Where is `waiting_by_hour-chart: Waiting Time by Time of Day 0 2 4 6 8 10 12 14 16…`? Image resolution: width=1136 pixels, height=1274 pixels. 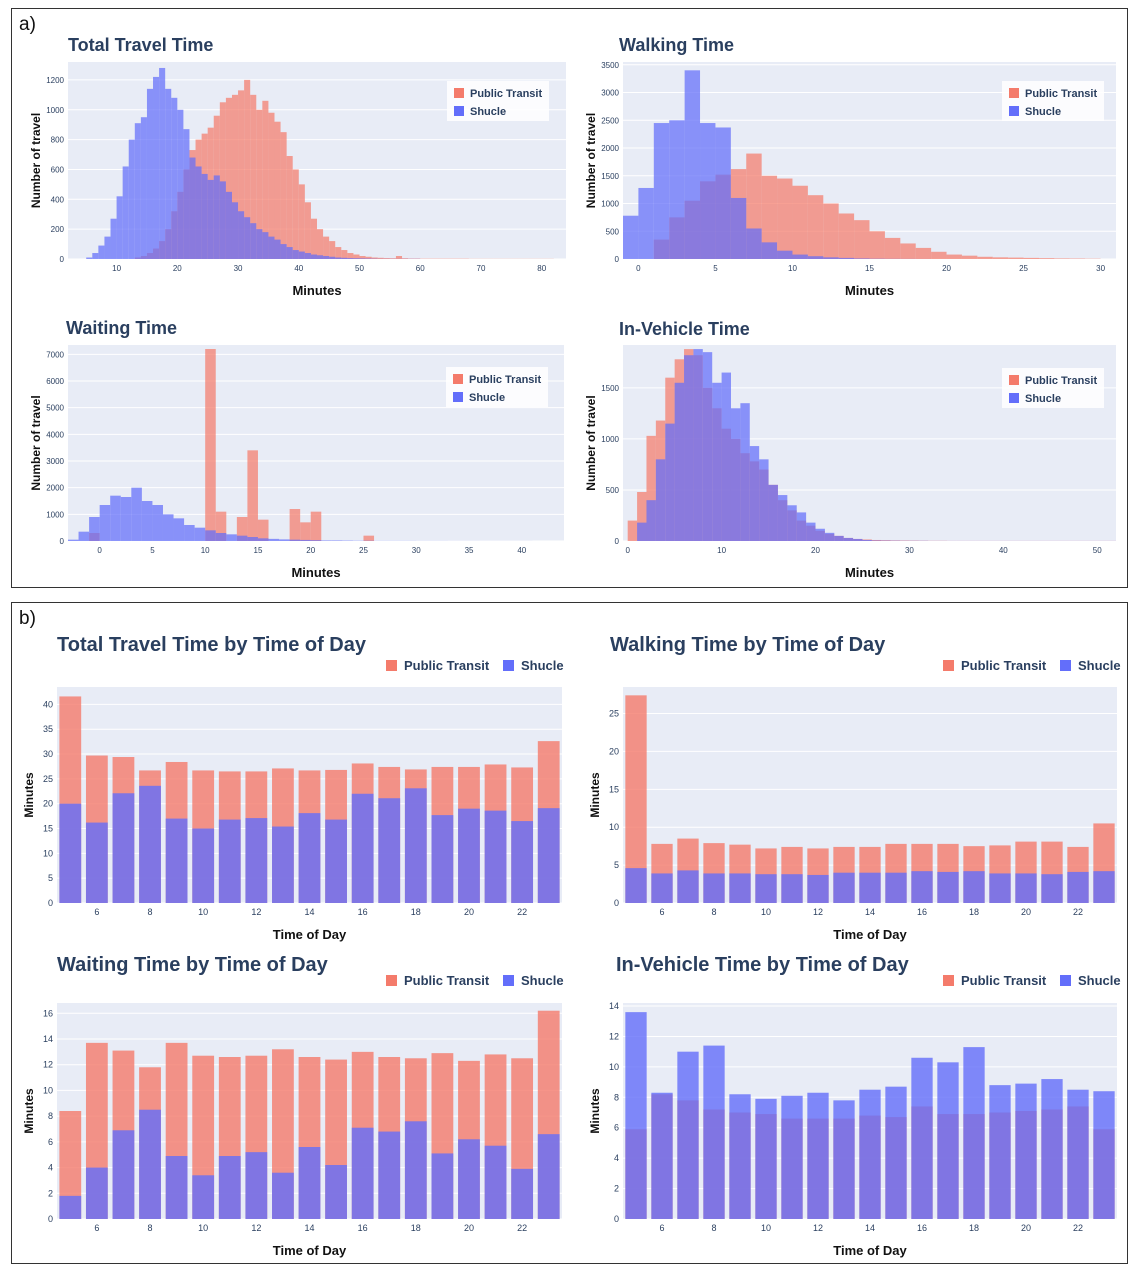
waiting_by_hour-chart: Waiting Time by Time of Day 0 2 4 6 8 10 12 14 16… is located at coordinates (293, 1106).